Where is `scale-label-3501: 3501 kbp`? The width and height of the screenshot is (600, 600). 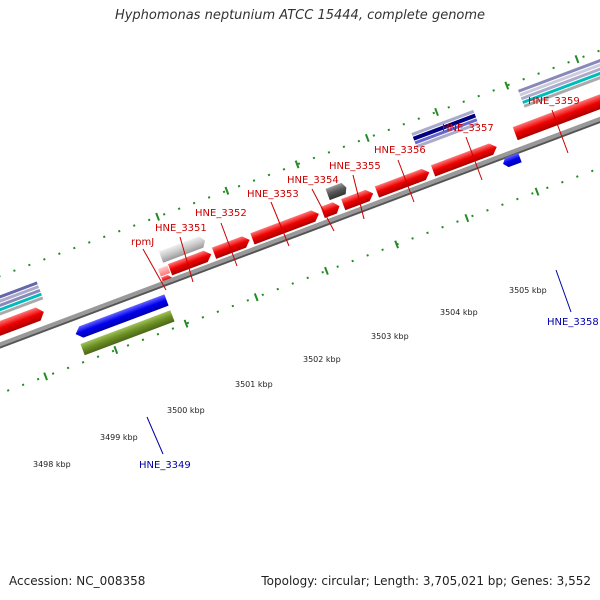 scale-label-3501: 3501 kbp is located at coordinates (254, 384).